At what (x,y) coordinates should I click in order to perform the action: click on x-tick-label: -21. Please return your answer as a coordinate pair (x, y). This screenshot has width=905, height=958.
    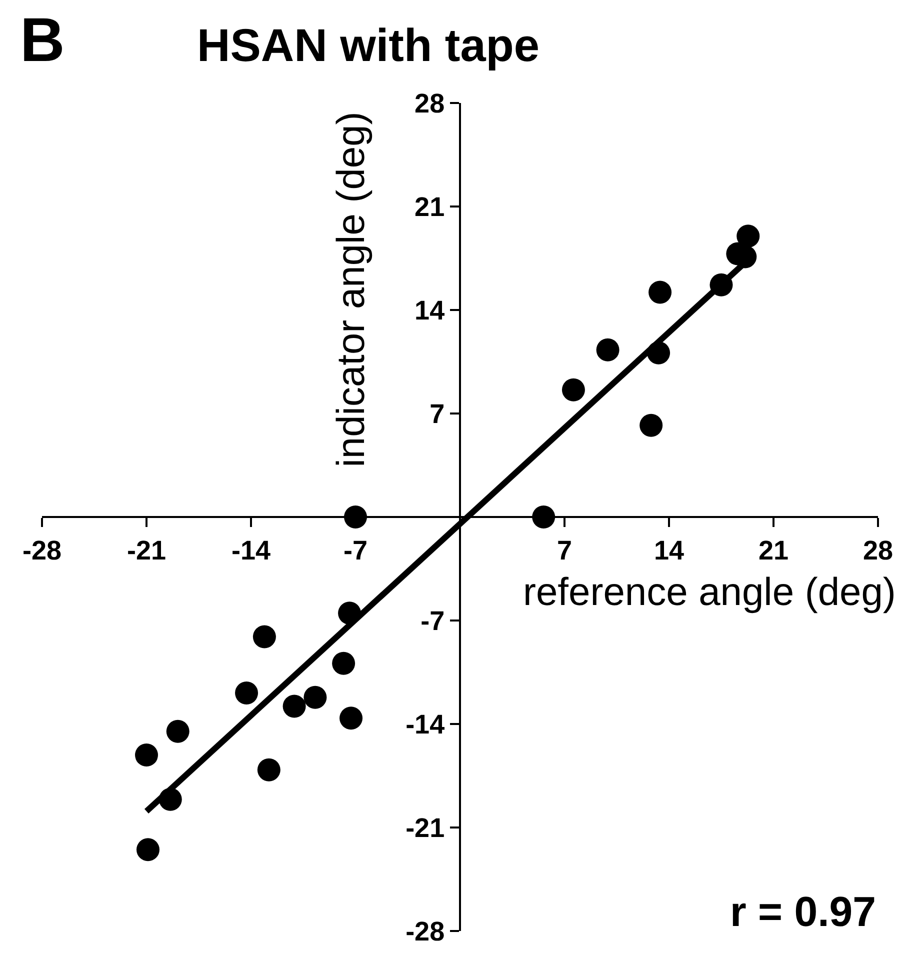
    Looking at the image, I should click on (146, 550).